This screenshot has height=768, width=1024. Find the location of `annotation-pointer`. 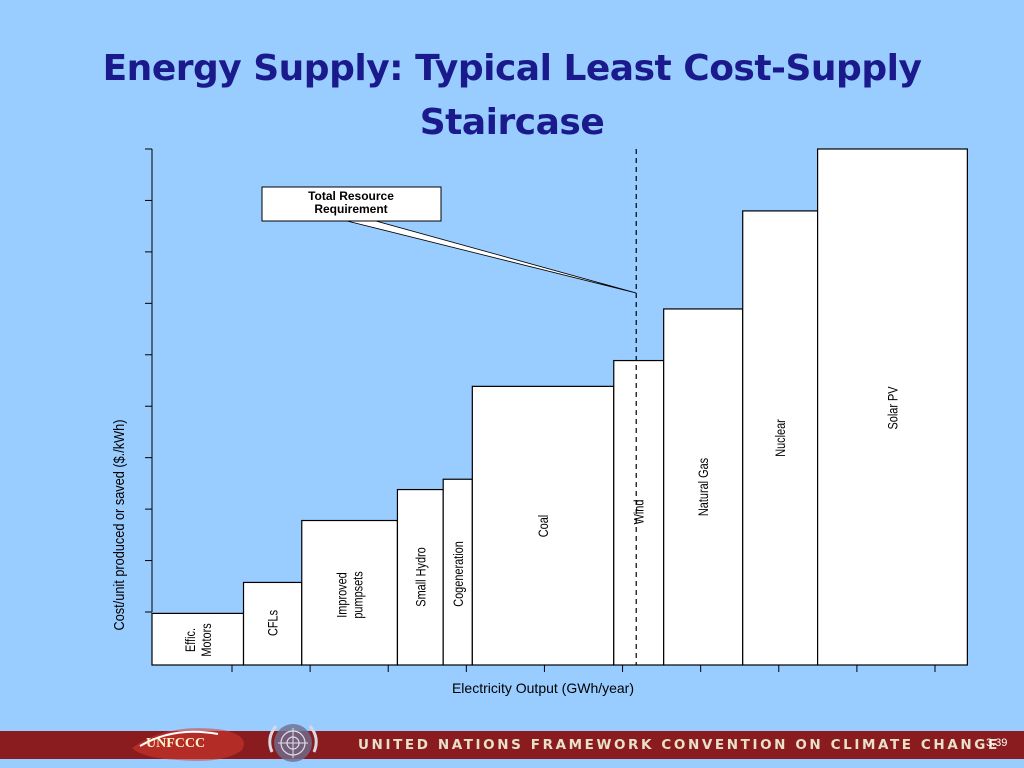

annotation-pointer is located at coordinates (485, 255).